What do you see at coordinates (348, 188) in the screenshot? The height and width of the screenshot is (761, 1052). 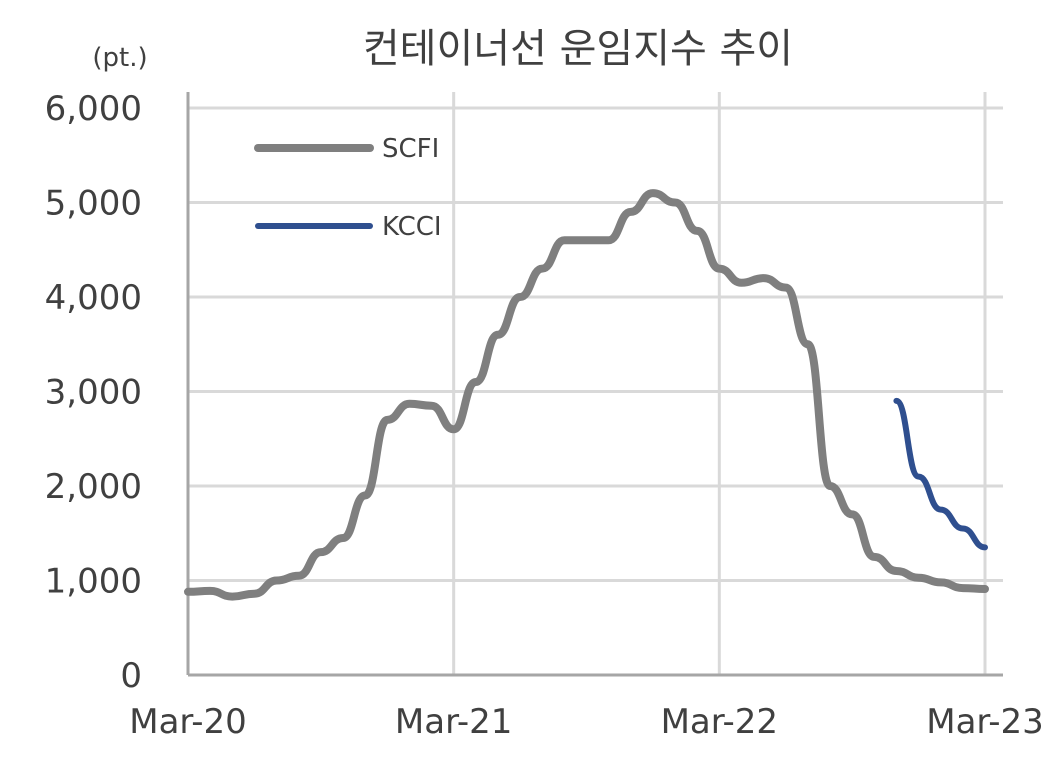 I see `legend: SCFI KCCI` at bounding box center [348, 188].